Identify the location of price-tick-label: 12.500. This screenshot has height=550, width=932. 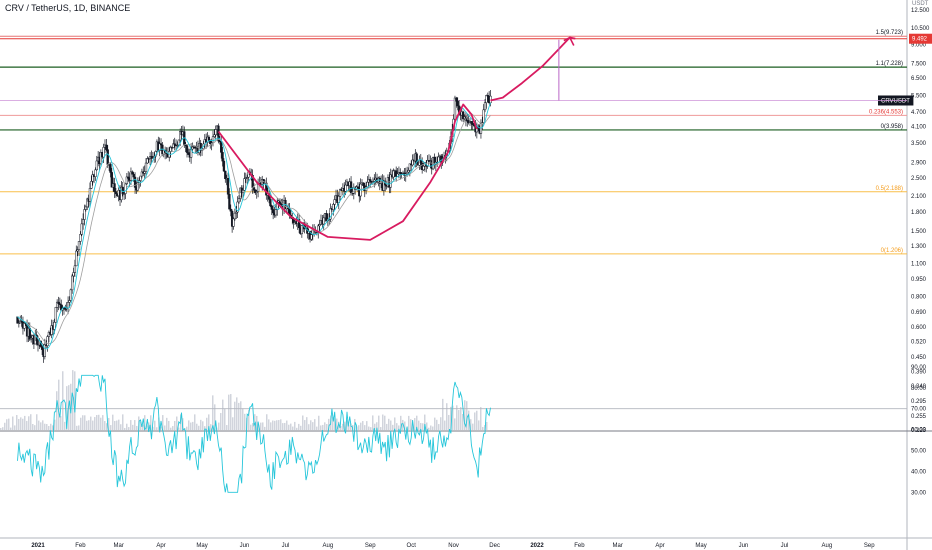
(920, 11).